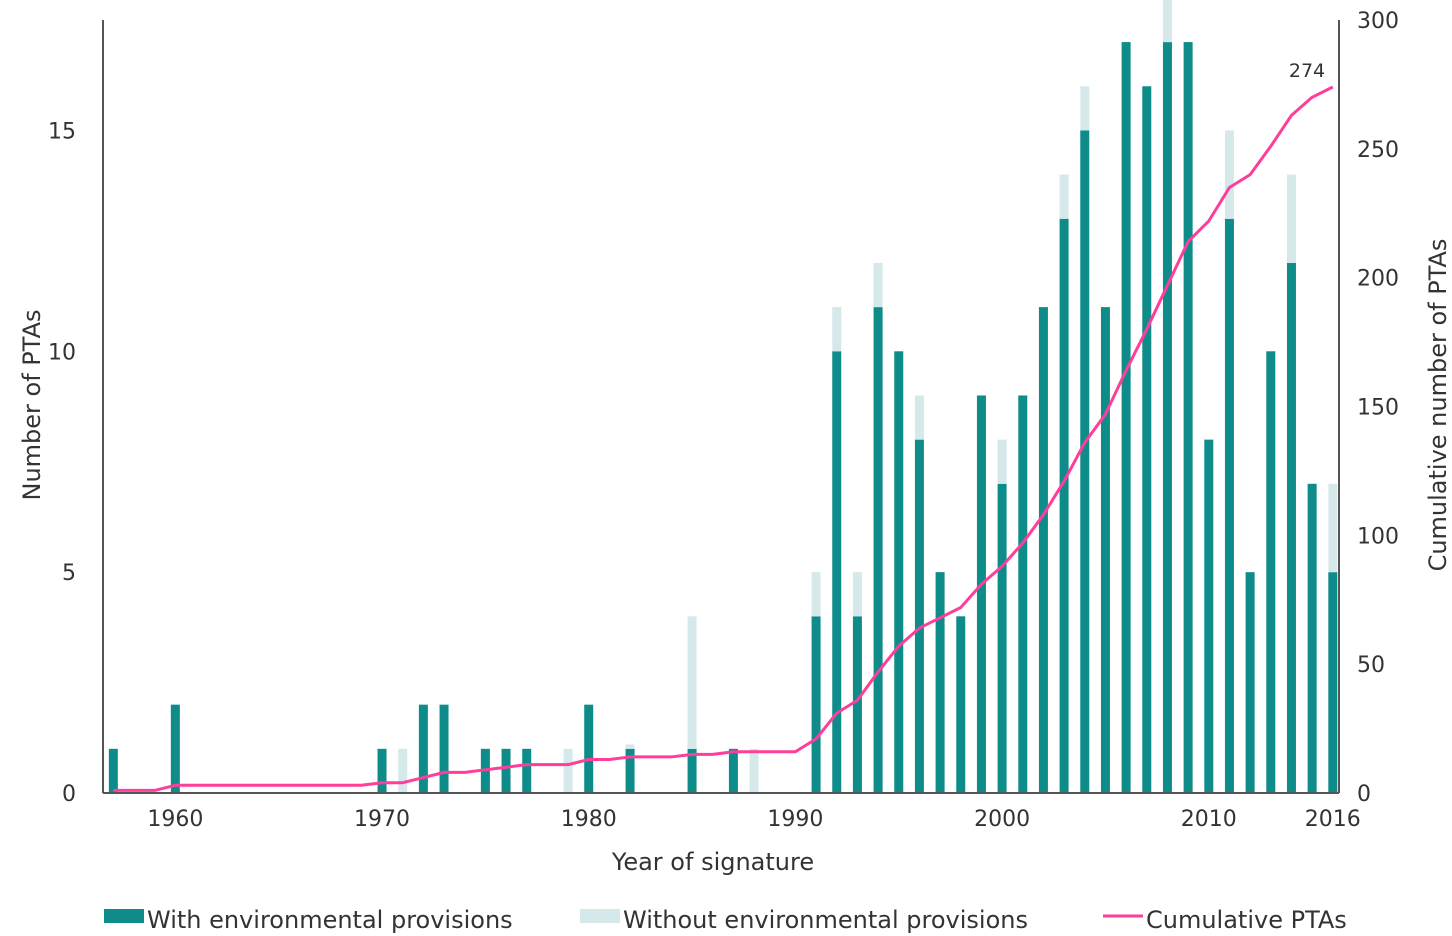  I want to click on bar-with-1973, so click(444, 748).